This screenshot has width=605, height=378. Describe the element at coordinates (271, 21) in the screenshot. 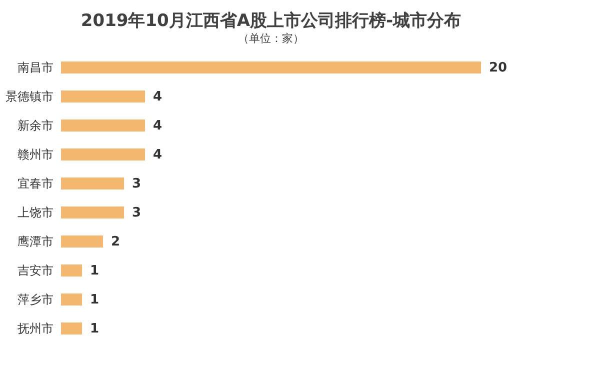

I see `chart-title: 2019年10月江西省A股上市公司排行榜-城市分布` at that location.